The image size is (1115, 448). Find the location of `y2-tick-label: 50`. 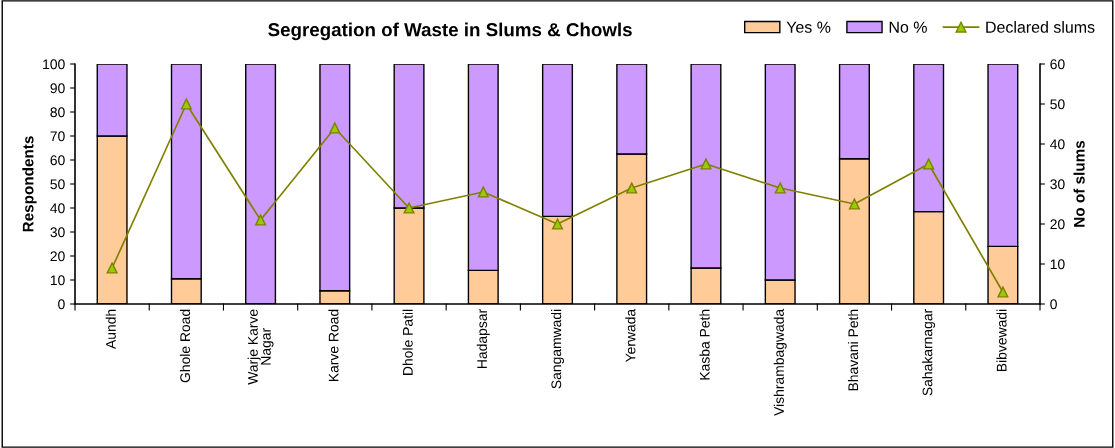

y2-tick-label: 50 is located at coordinates (1057, 104).